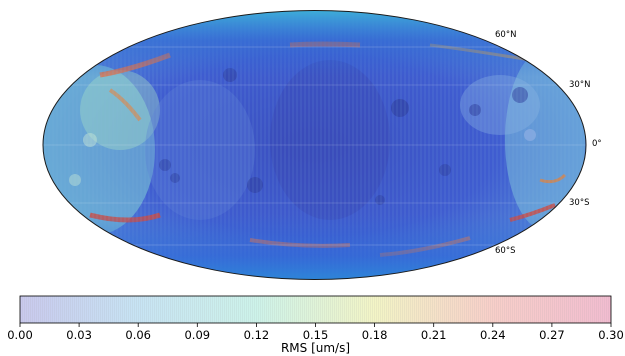 The height and width of the screenshot is (356, 625). I want to click on colorbar-tick-label: 0.21, so click(434, 335).